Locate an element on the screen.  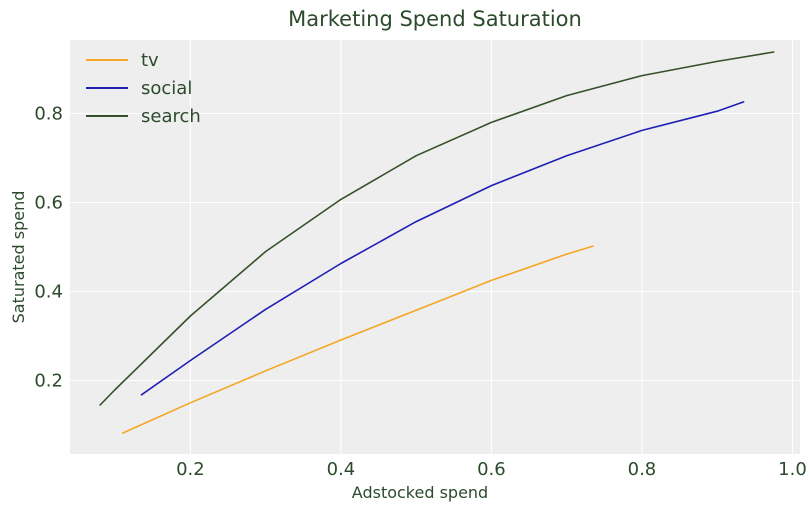
y-tick-label: 0.2 is located at coordinates (48, 381).